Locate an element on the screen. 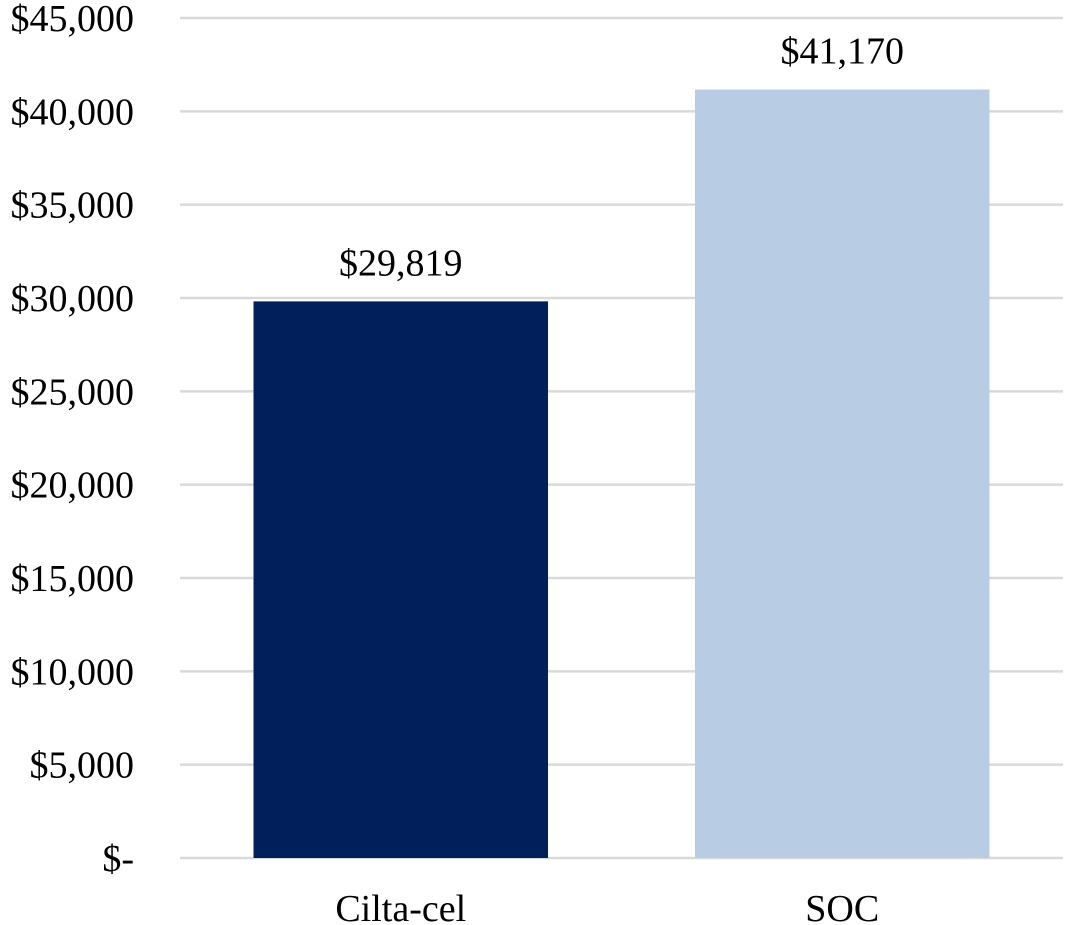 The width and height of the screenshot is (1069, 925). x-tick-label: Cilta-cel is located at coordinates (400, 906).